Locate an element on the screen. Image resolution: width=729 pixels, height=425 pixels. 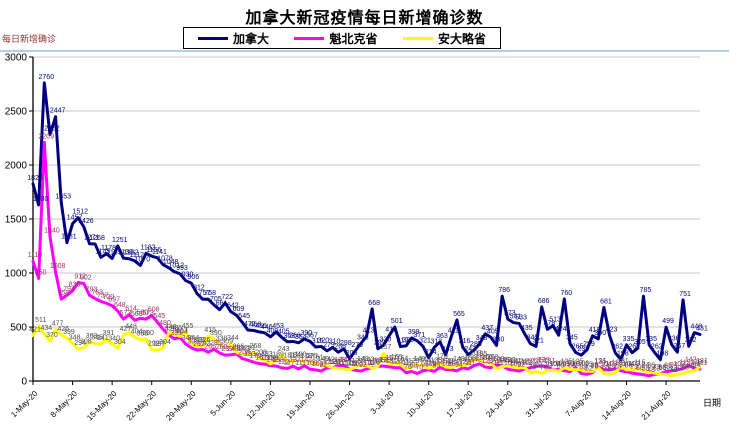
svg-text: 73 is located at coordinates (657, 367).